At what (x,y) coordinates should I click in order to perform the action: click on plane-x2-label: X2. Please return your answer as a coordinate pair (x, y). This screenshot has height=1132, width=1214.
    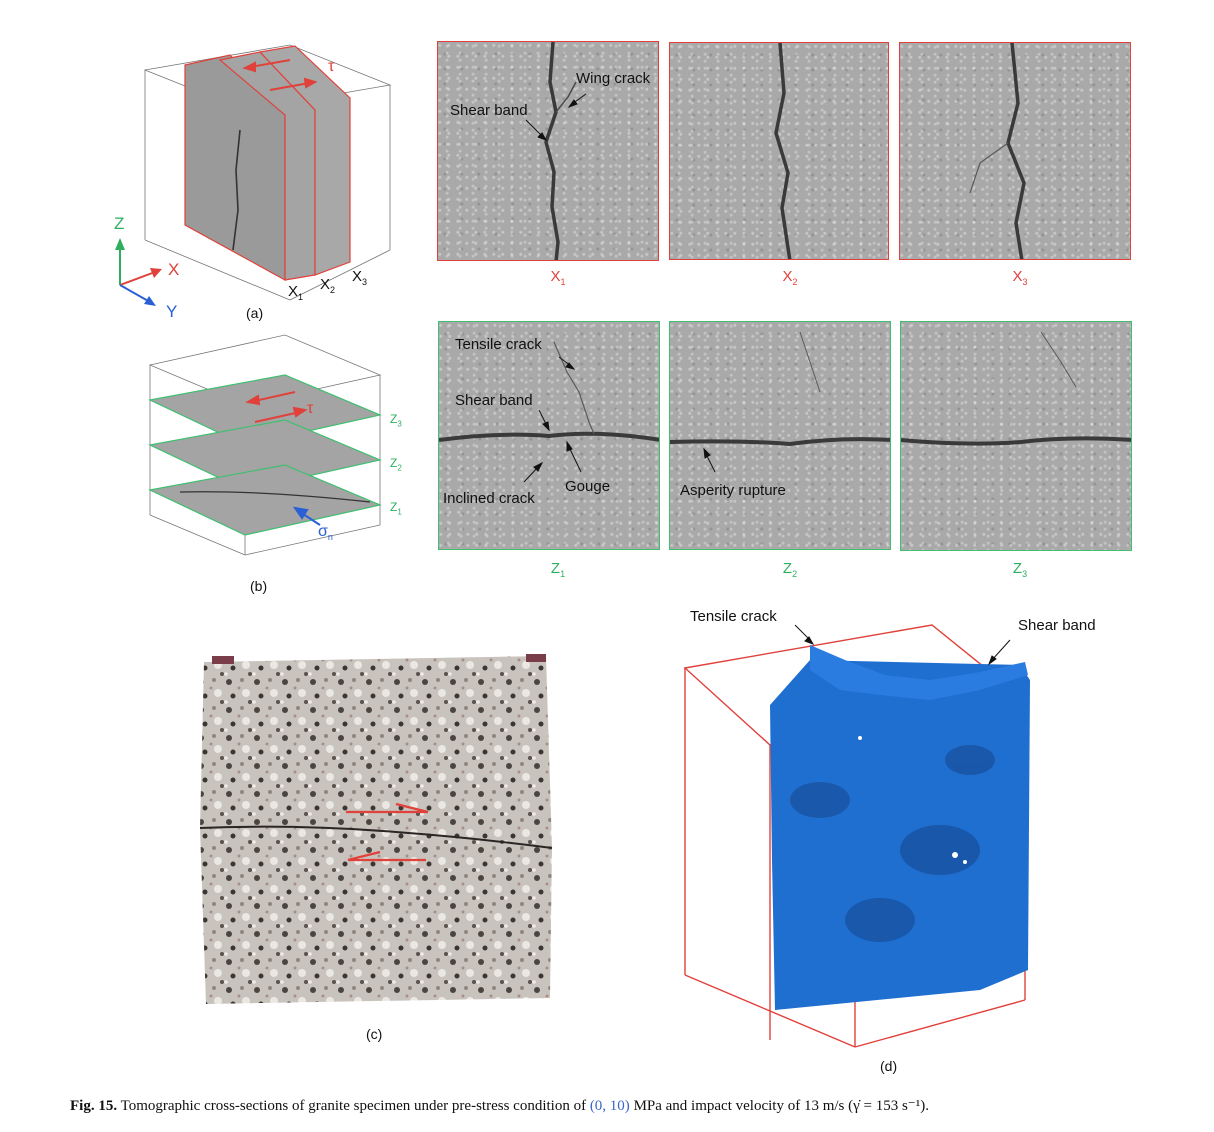
    Looking at the image, I should click on (328, 285).